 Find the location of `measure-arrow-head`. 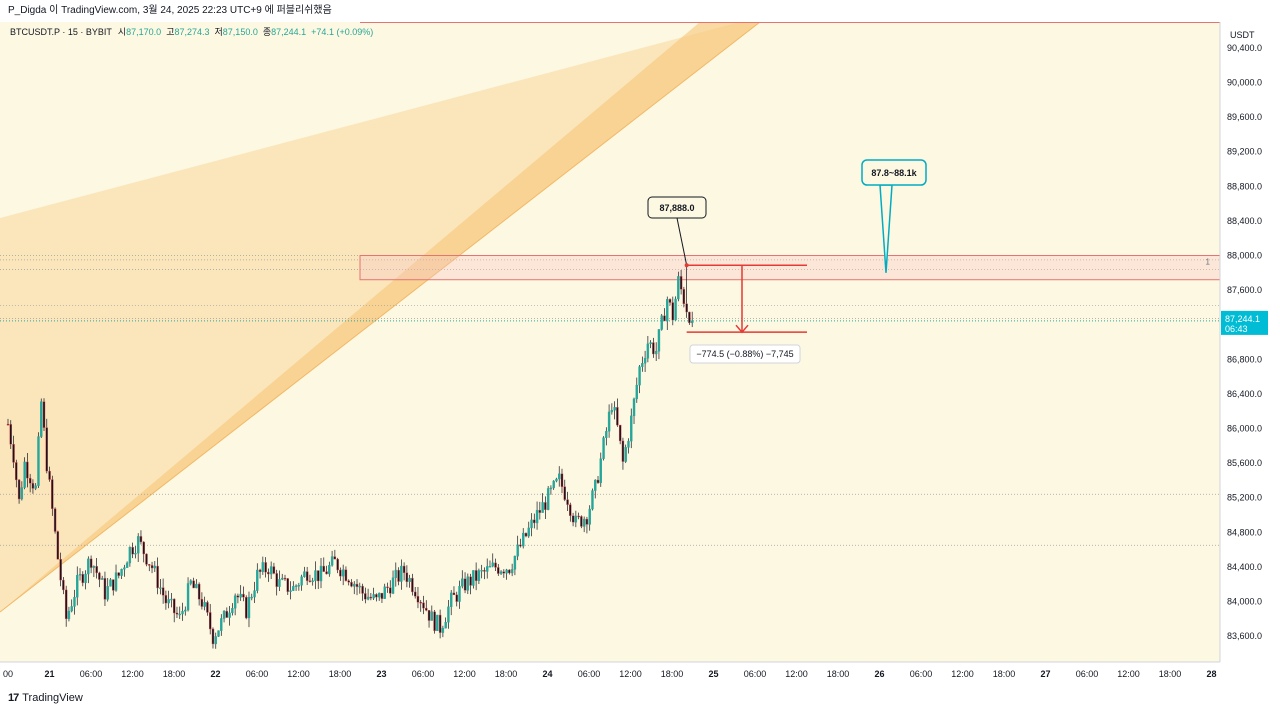

measure-arrow-head is located at coordinates (742, 329).